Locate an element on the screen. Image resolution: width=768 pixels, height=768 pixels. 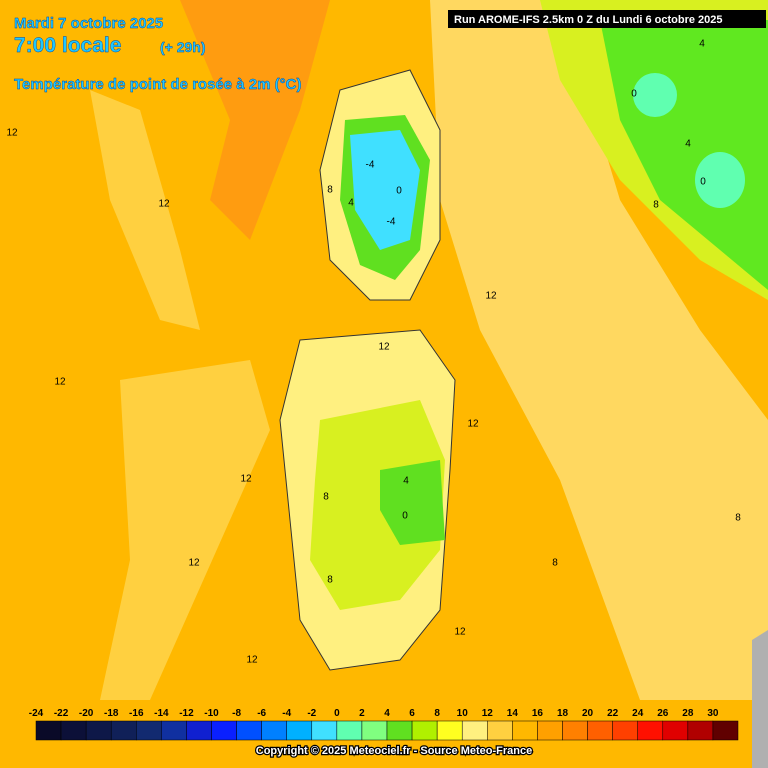
colorbar-label: 14 is located at coordinates (513, 713).